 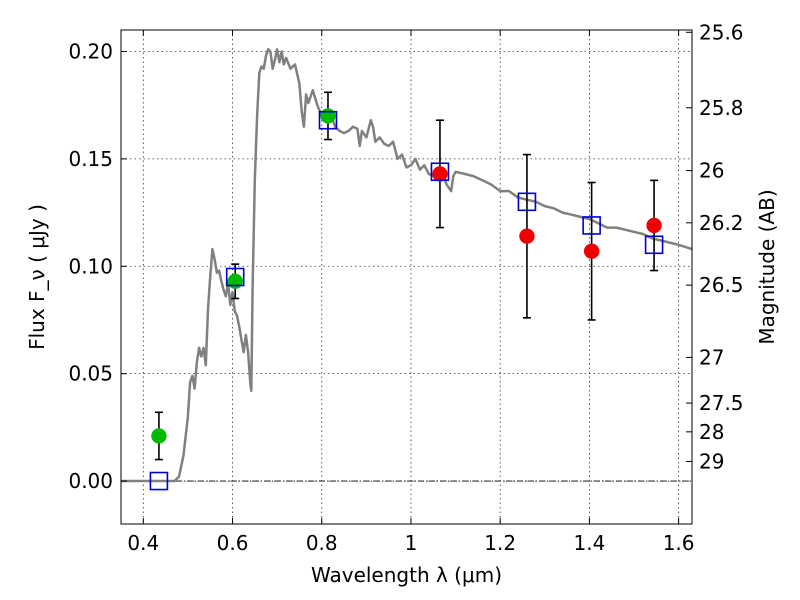 What do you see at coordinates (711, 171) in the screenshot?
I see `y2-tick-label: 26` at bounding box center [711, 171].